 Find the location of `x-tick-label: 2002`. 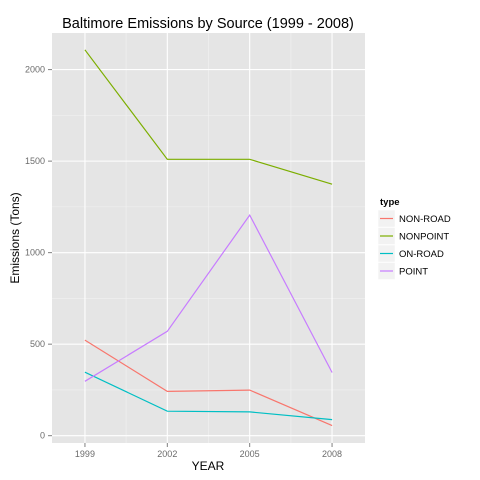

x-tick-label: 2002 is located at coordinates (167, 454).